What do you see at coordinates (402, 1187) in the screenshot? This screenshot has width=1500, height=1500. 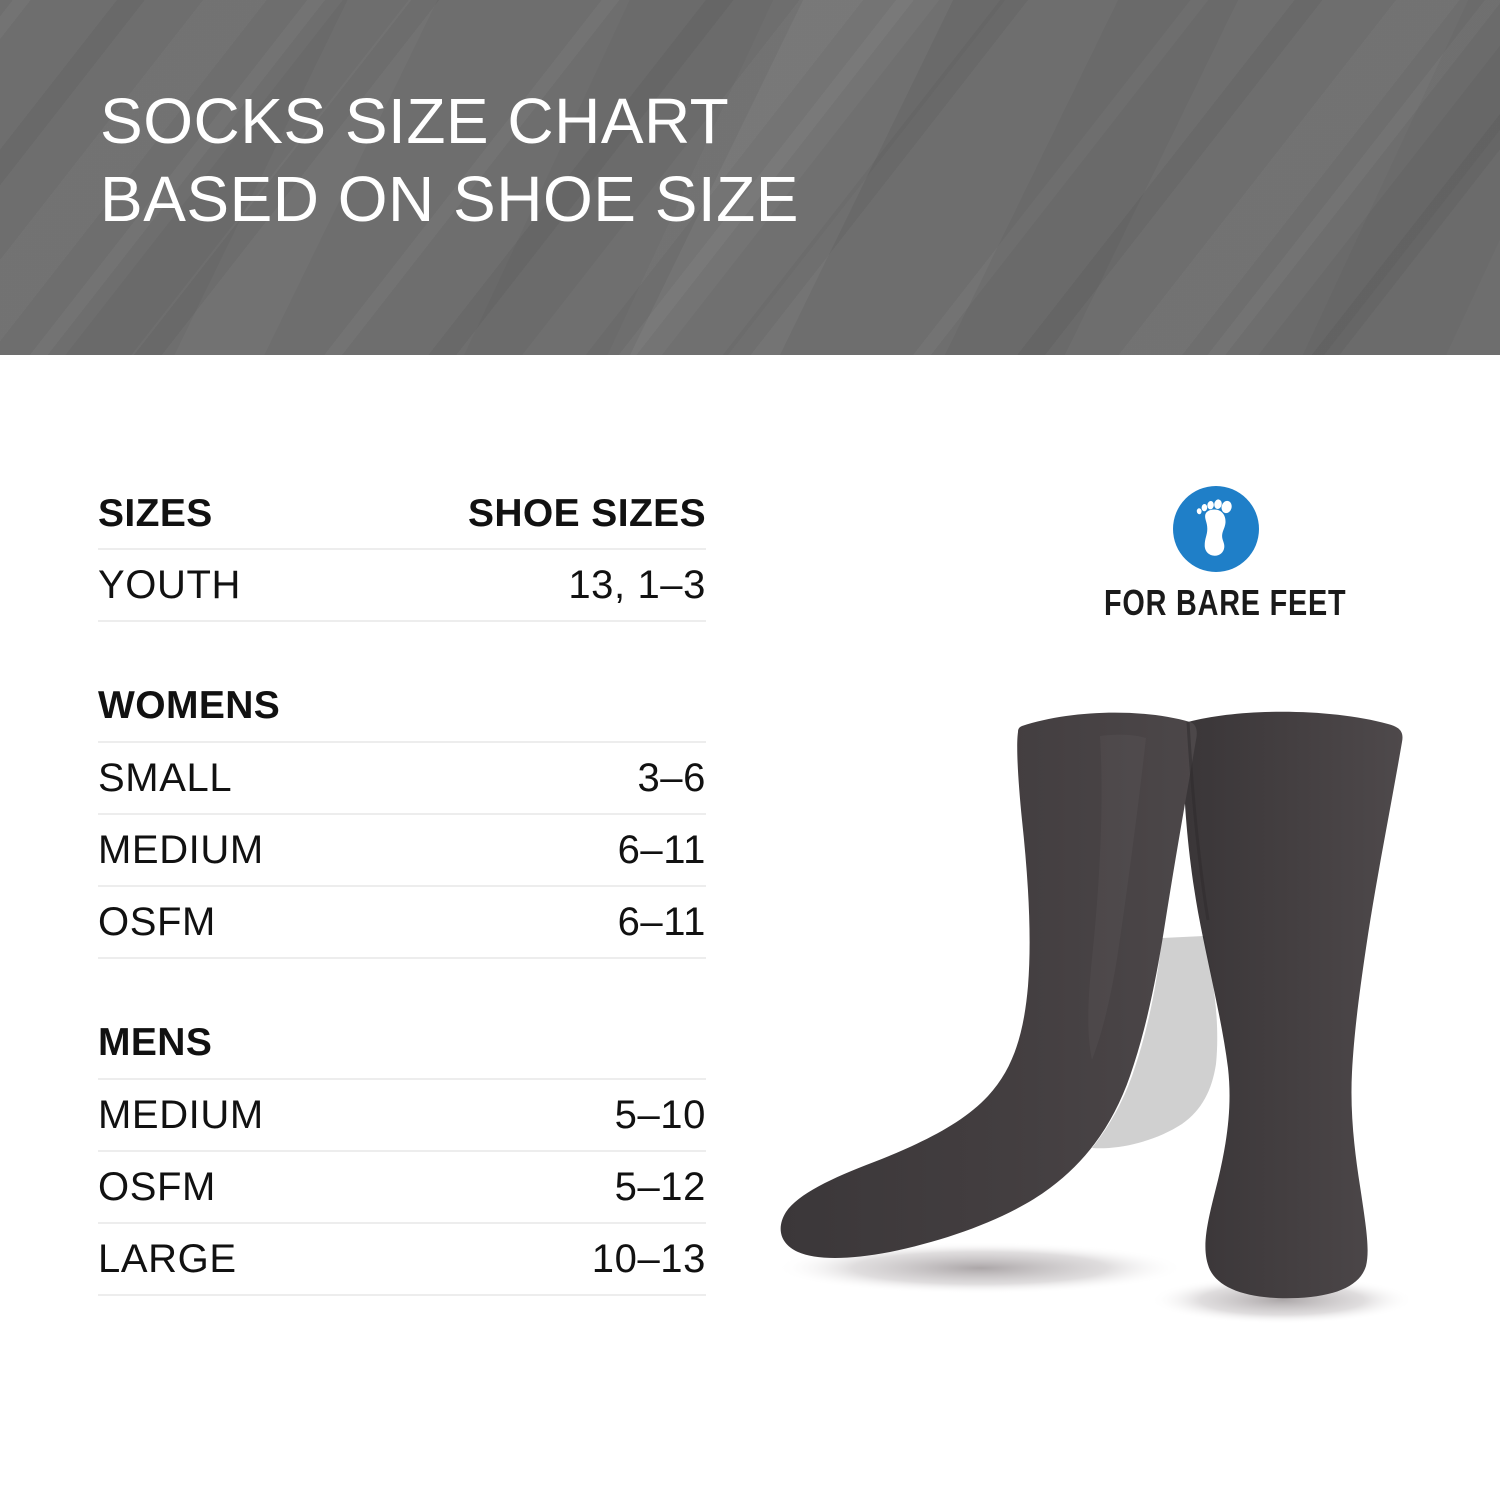 I see `table-row: OSFM 5–12` at bounding box center [402, 1187].